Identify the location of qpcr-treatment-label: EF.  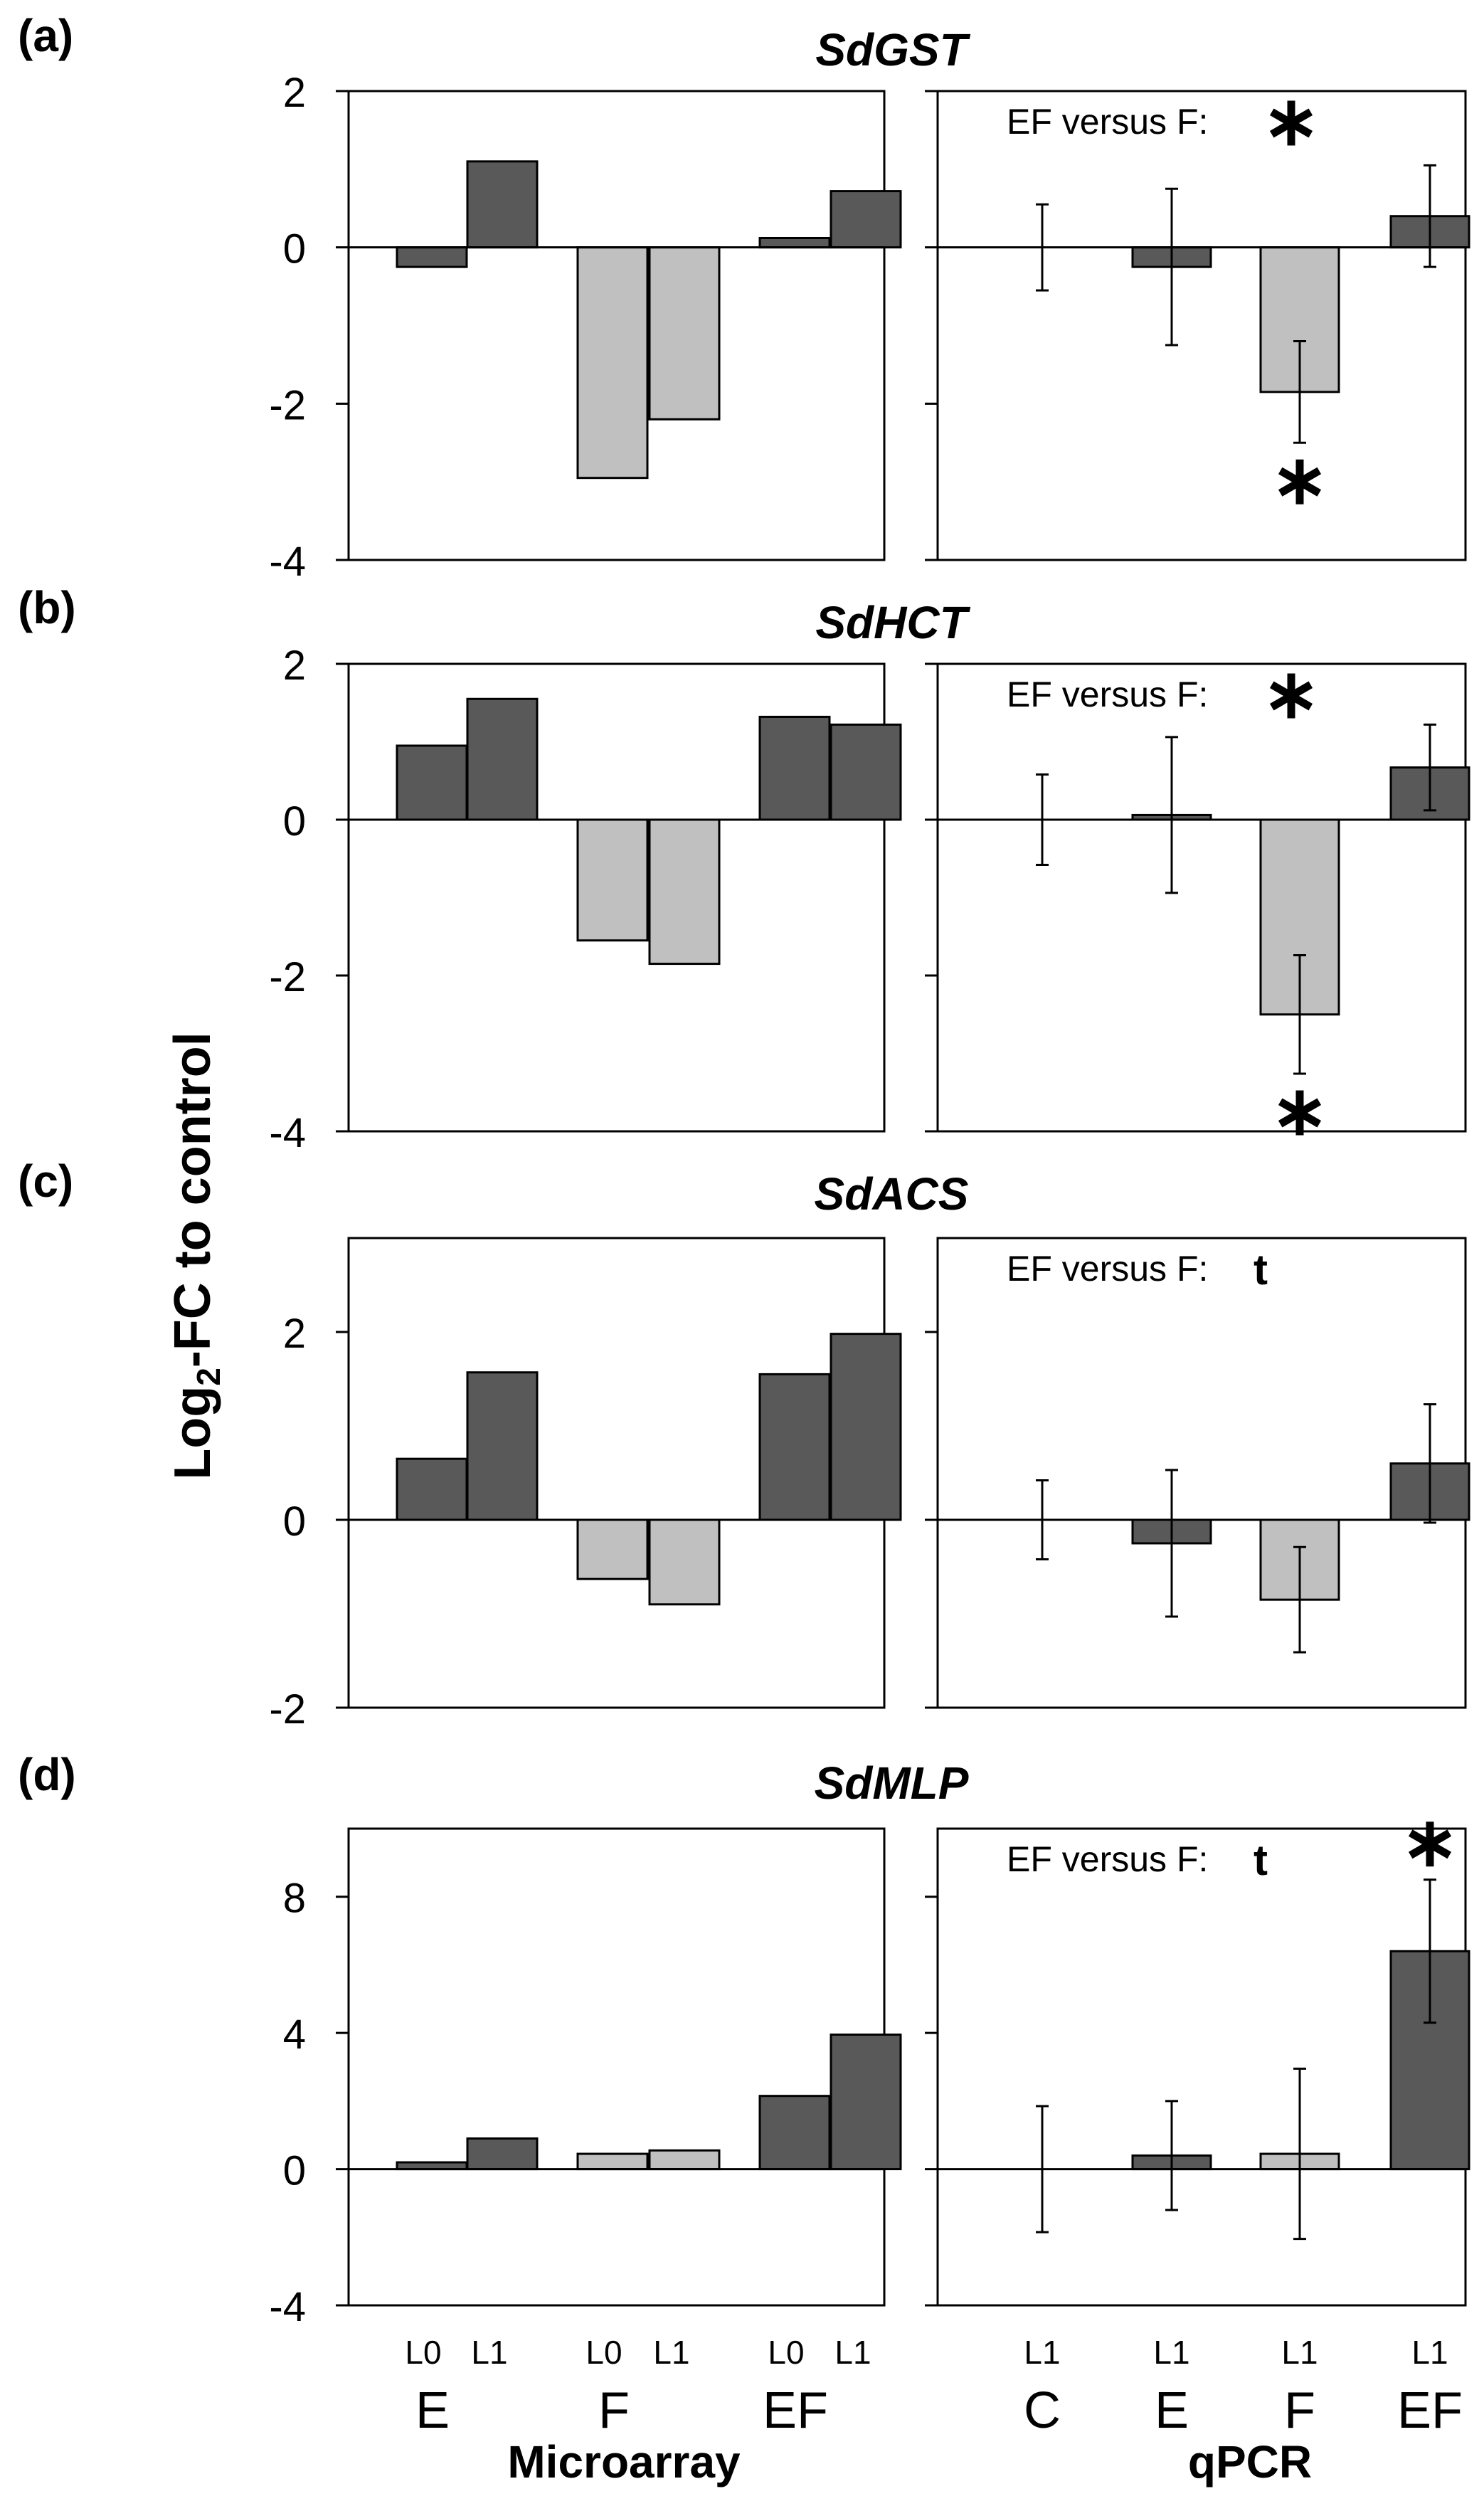
(1430, 2410).